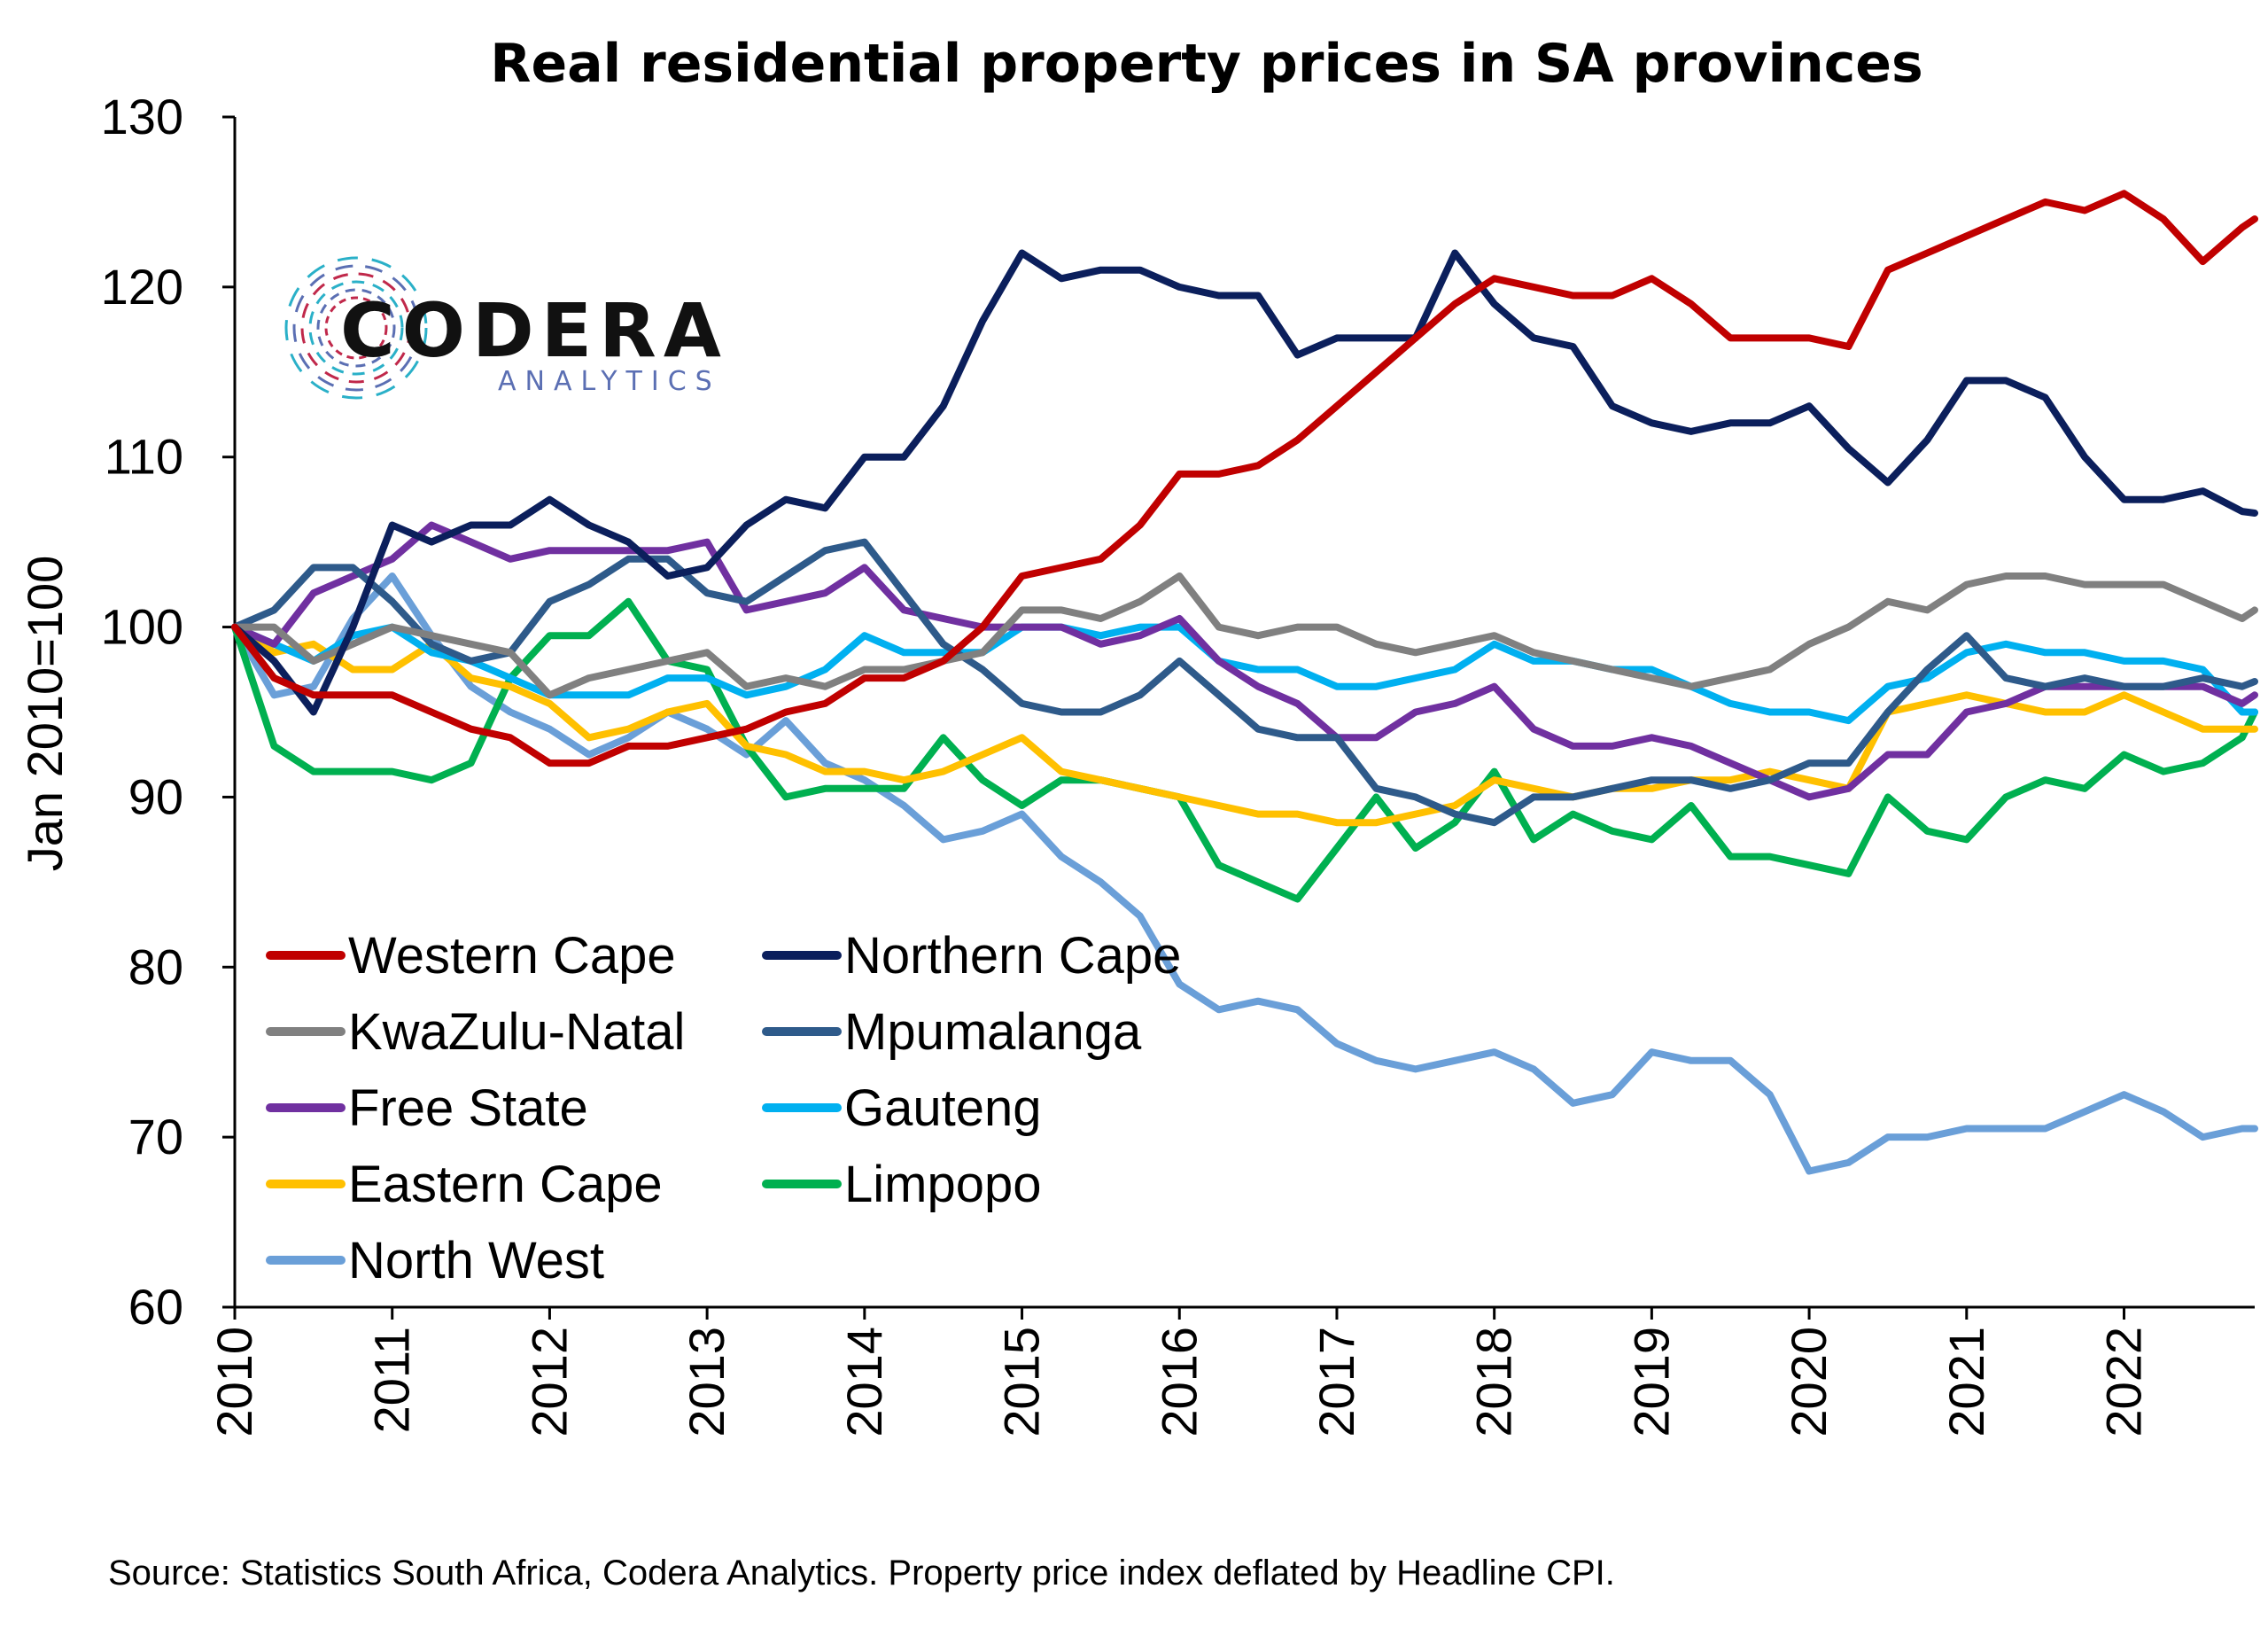 The image size is (2268, 1651). What do you see at coordinates (512, 956) in the screenshot?
I see `legend-label: Western Cape` at bounding box center [512, 956].